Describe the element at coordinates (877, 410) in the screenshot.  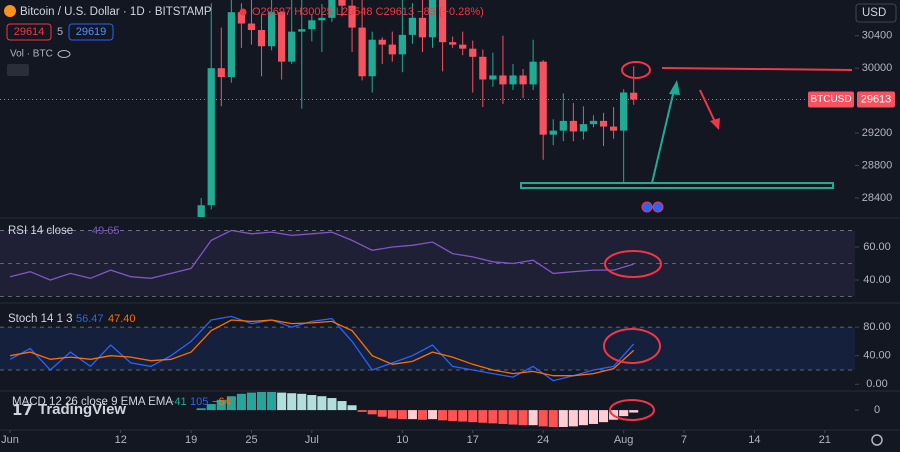
I see `y-tick-label: 0` at that location.